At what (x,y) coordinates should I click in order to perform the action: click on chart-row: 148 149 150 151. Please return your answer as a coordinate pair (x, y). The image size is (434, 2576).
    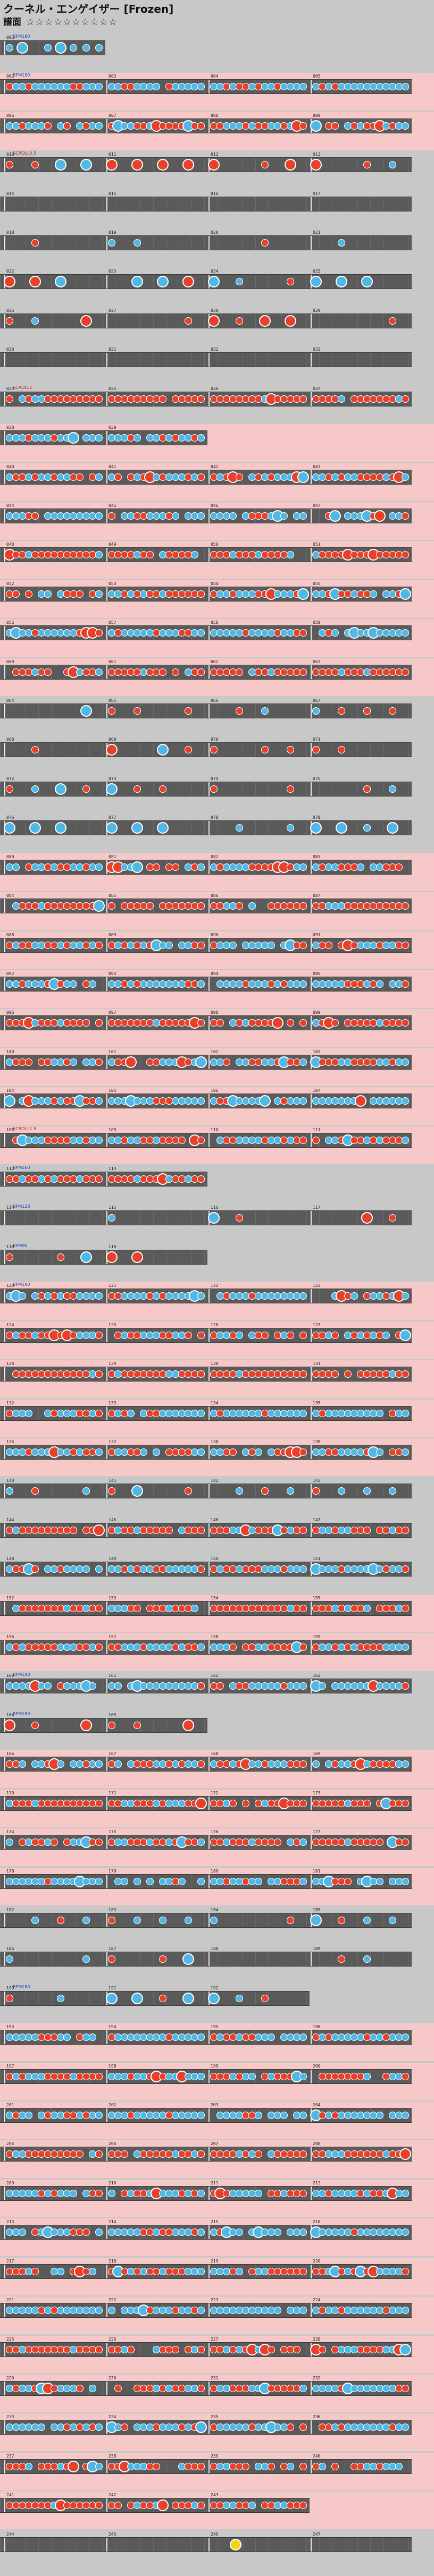
    Looking at the image, I should click on (217, 1574).